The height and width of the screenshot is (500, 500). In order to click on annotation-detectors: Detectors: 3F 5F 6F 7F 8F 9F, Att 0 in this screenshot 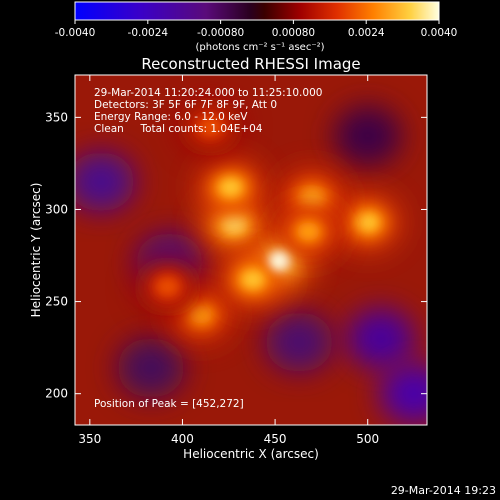, I will do `click(185, 105)`.